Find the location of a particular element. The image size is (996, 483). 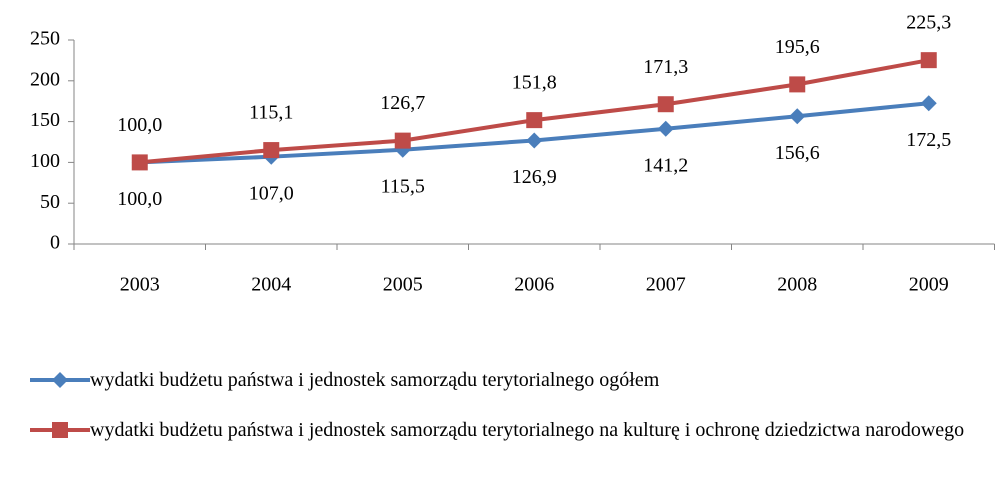

y-tick-label: 150 is located at coordinates (45, 120).